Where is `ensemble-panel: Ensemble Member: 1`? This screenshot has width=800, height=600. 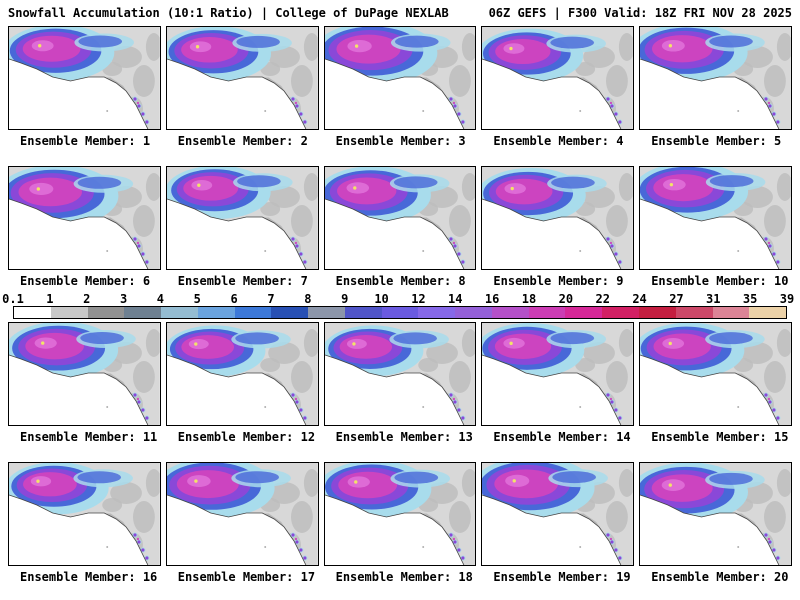 ensemble-panel: Ensemble Member: 1 is located at coordinates (84, 88).